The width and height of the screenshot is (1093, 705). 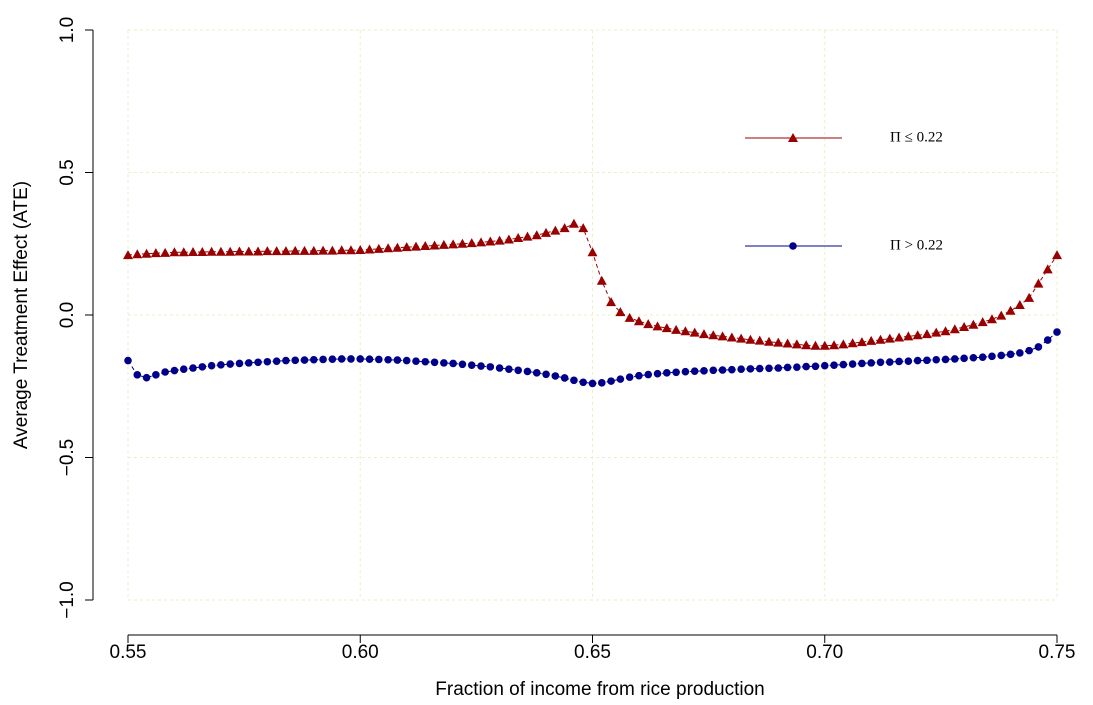 I want to click on y-tick-label: −1.0, so click(x=67, y=600).